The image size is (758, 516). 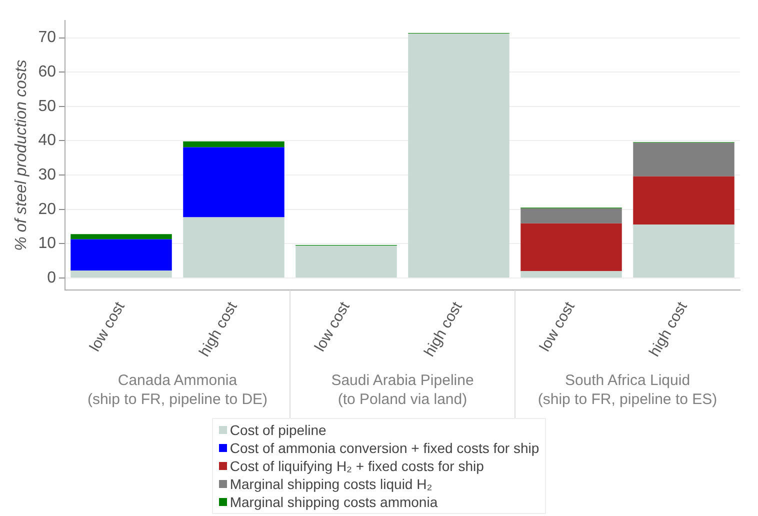 What do you see at coordinates (47, 71) in the screenshot?
I see `y-tick-label: 60` at bounding box center [47, 71].